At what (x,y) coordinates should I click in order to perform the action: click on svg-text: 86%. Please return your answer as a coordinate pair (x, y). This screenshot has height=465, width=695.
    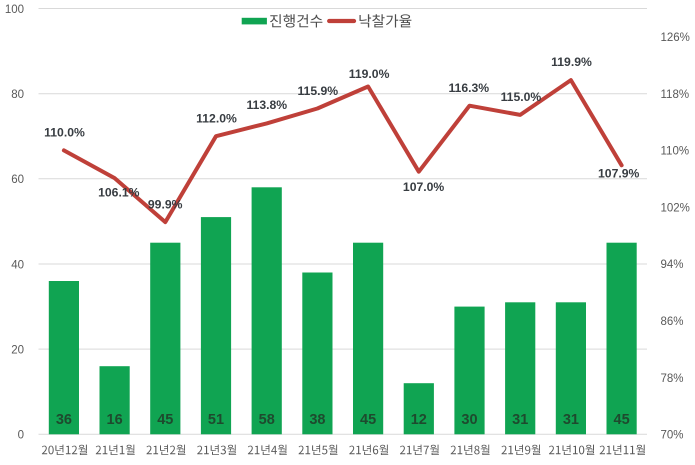
    Looking at the image, I should click on (672, 322).